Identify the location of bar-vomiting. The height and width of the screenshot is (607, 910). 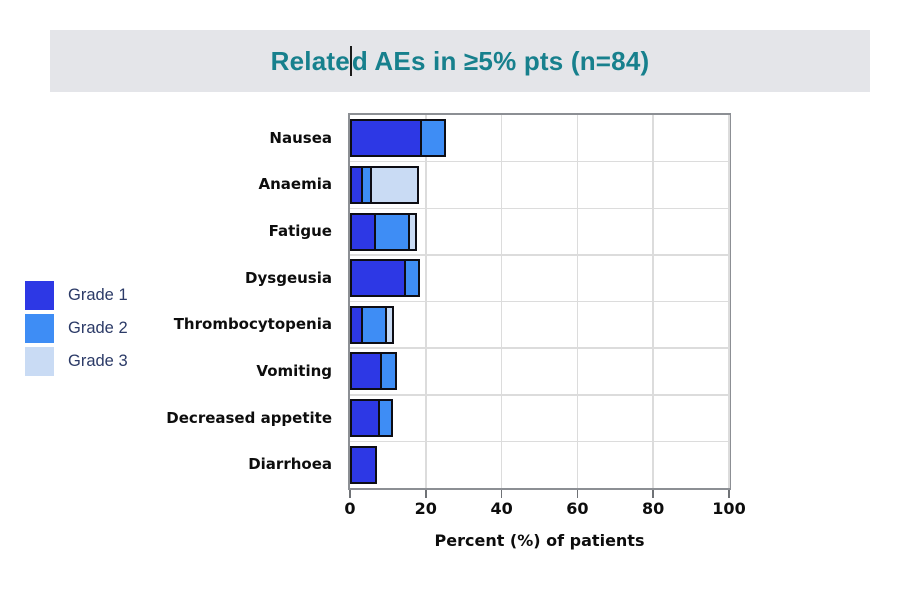
(373, 371).